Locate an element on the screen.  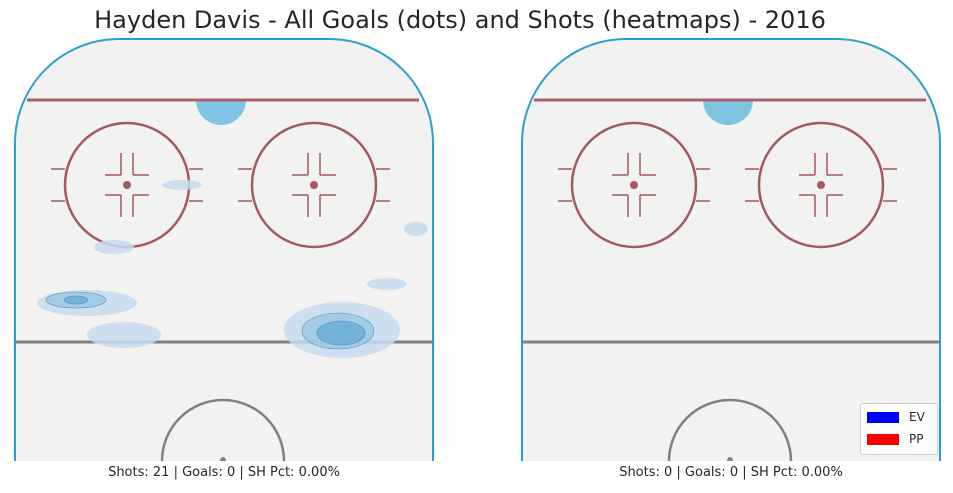
legend-item-ev: EV is located at coordinates (896, 417).